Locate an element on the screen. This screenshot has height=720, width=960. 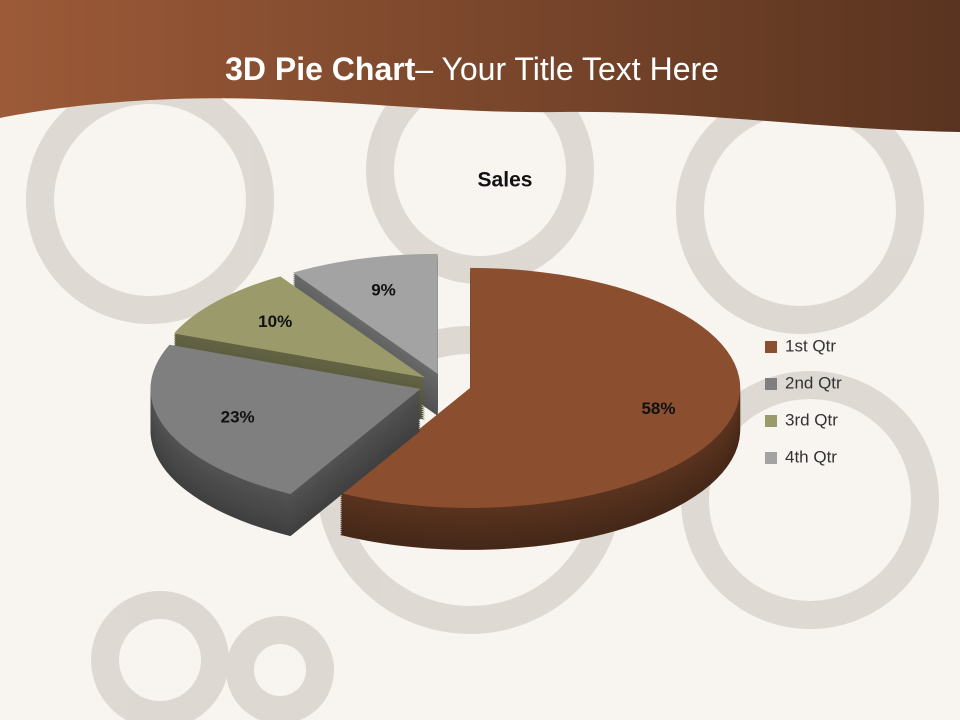
data-label: 58% is located at coordinates (658, 408).